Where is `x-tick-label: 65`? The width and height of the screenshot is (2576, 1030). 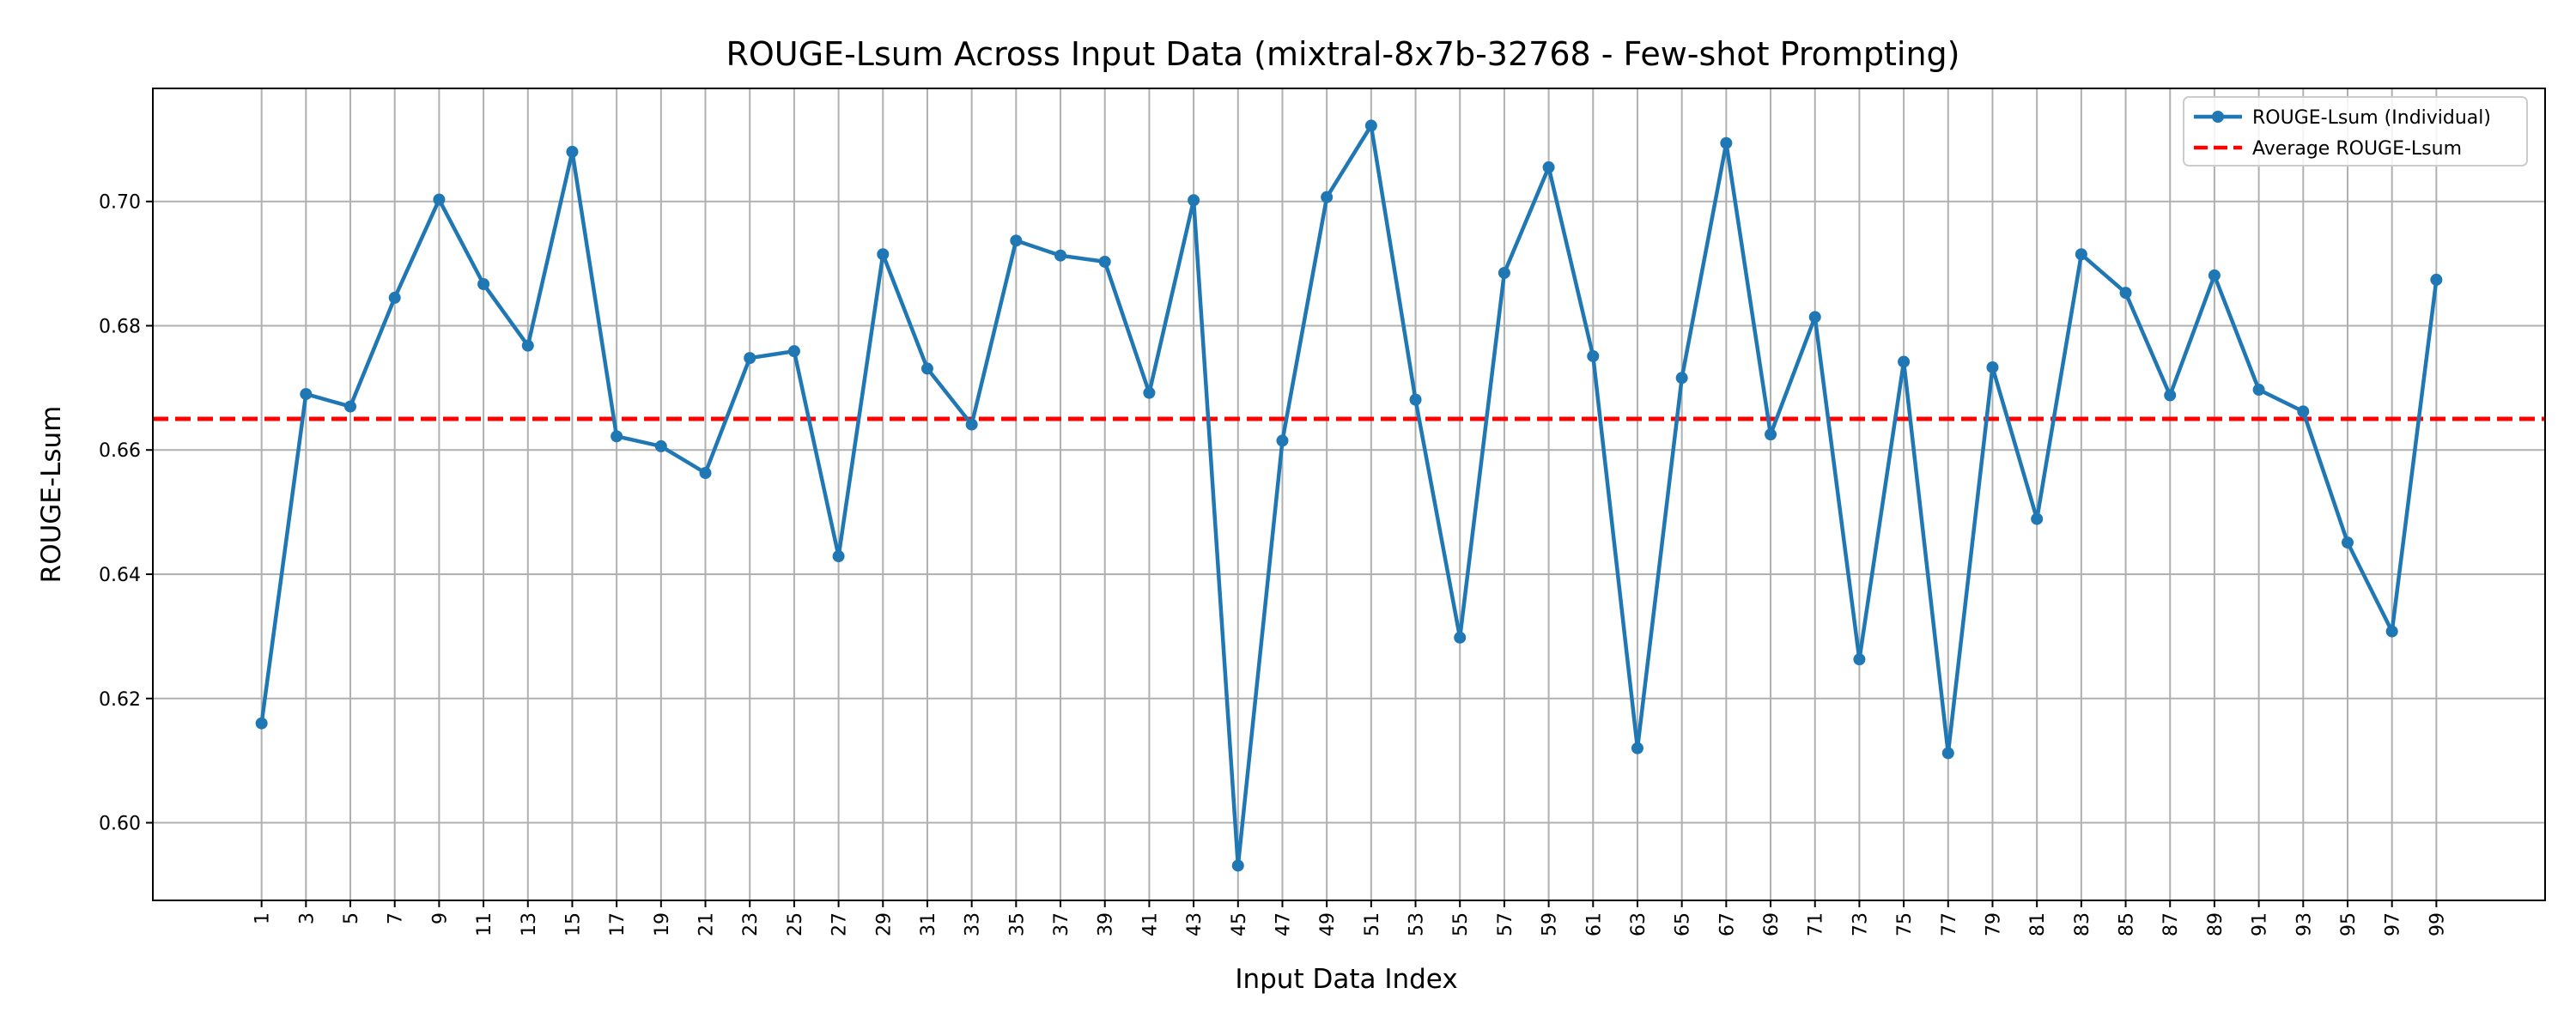
x-tick-label: 65 is located at coordinates (1683, 924).